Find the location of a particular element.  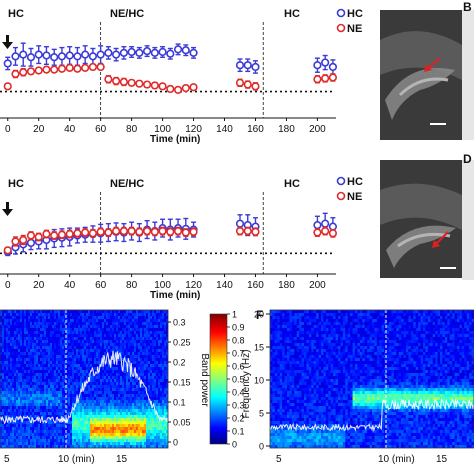

top-hc-point is located at coordinates (54, 57).